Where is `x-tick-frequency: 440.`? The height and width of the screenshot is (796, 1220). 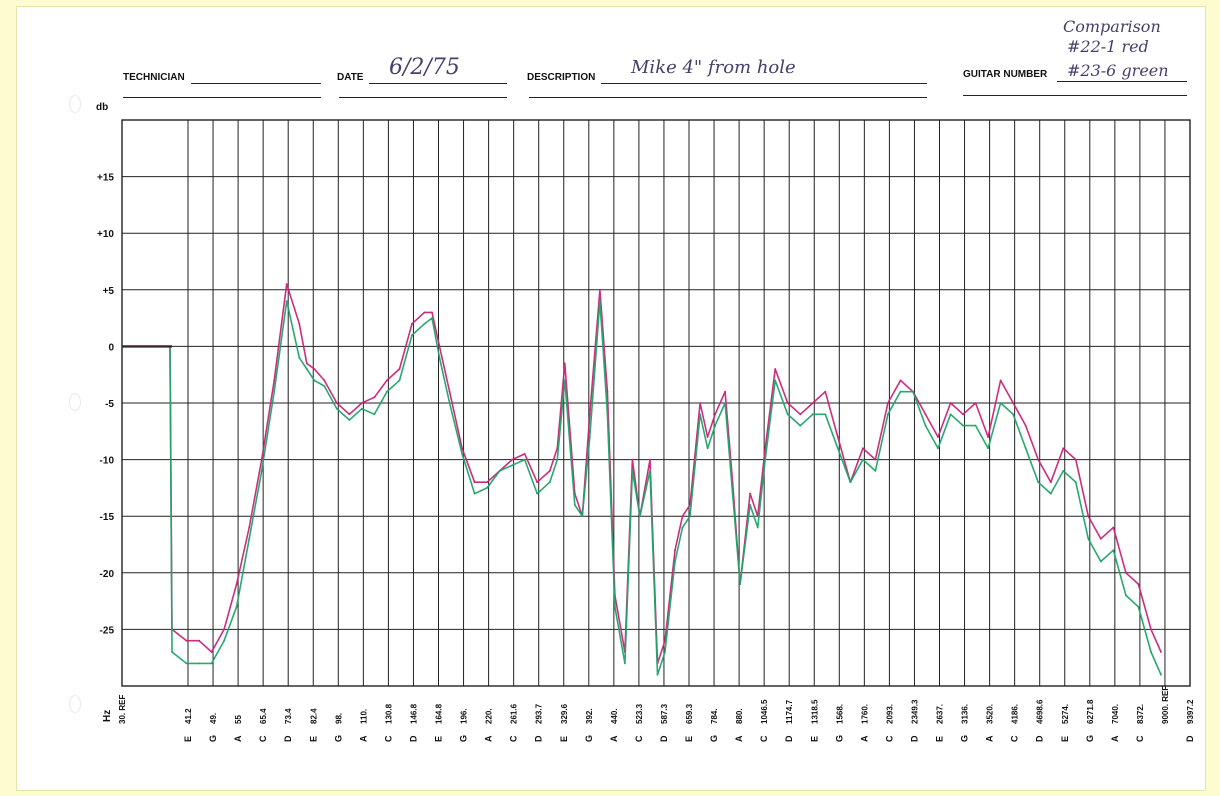
x-tick-frequency: 440. is located at coordinates (614, 716).